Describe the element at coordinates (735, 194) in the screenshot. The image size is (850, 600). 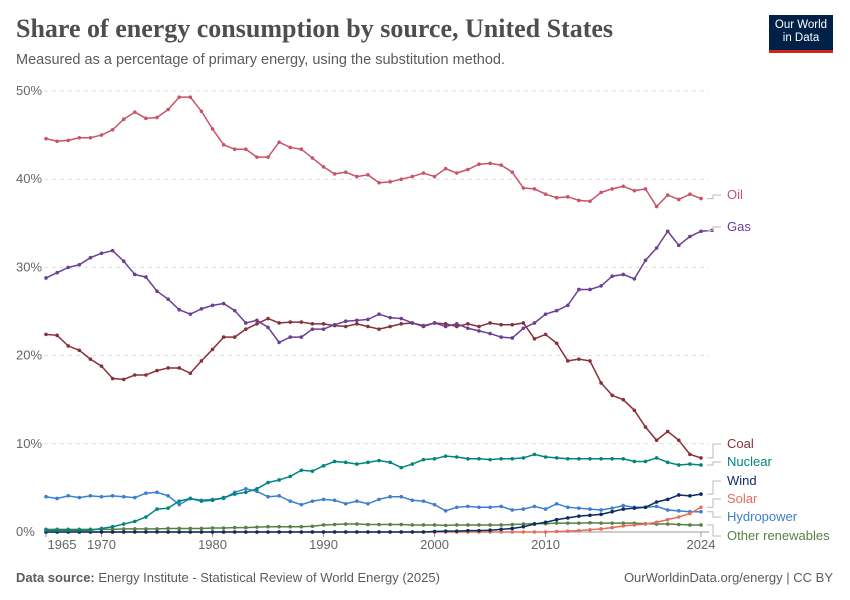
I see `series-label: Oil` at that location.